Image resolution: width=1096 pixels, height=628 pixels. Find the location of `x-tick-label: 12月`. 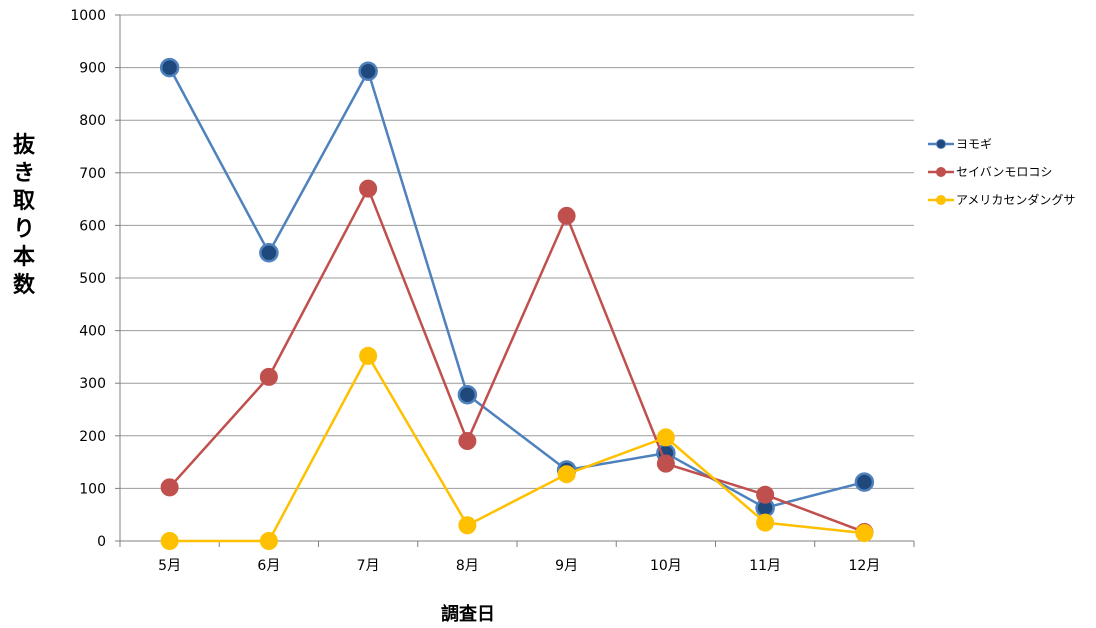

x-tick-label: 12月 is located at coordinates (864, 566).